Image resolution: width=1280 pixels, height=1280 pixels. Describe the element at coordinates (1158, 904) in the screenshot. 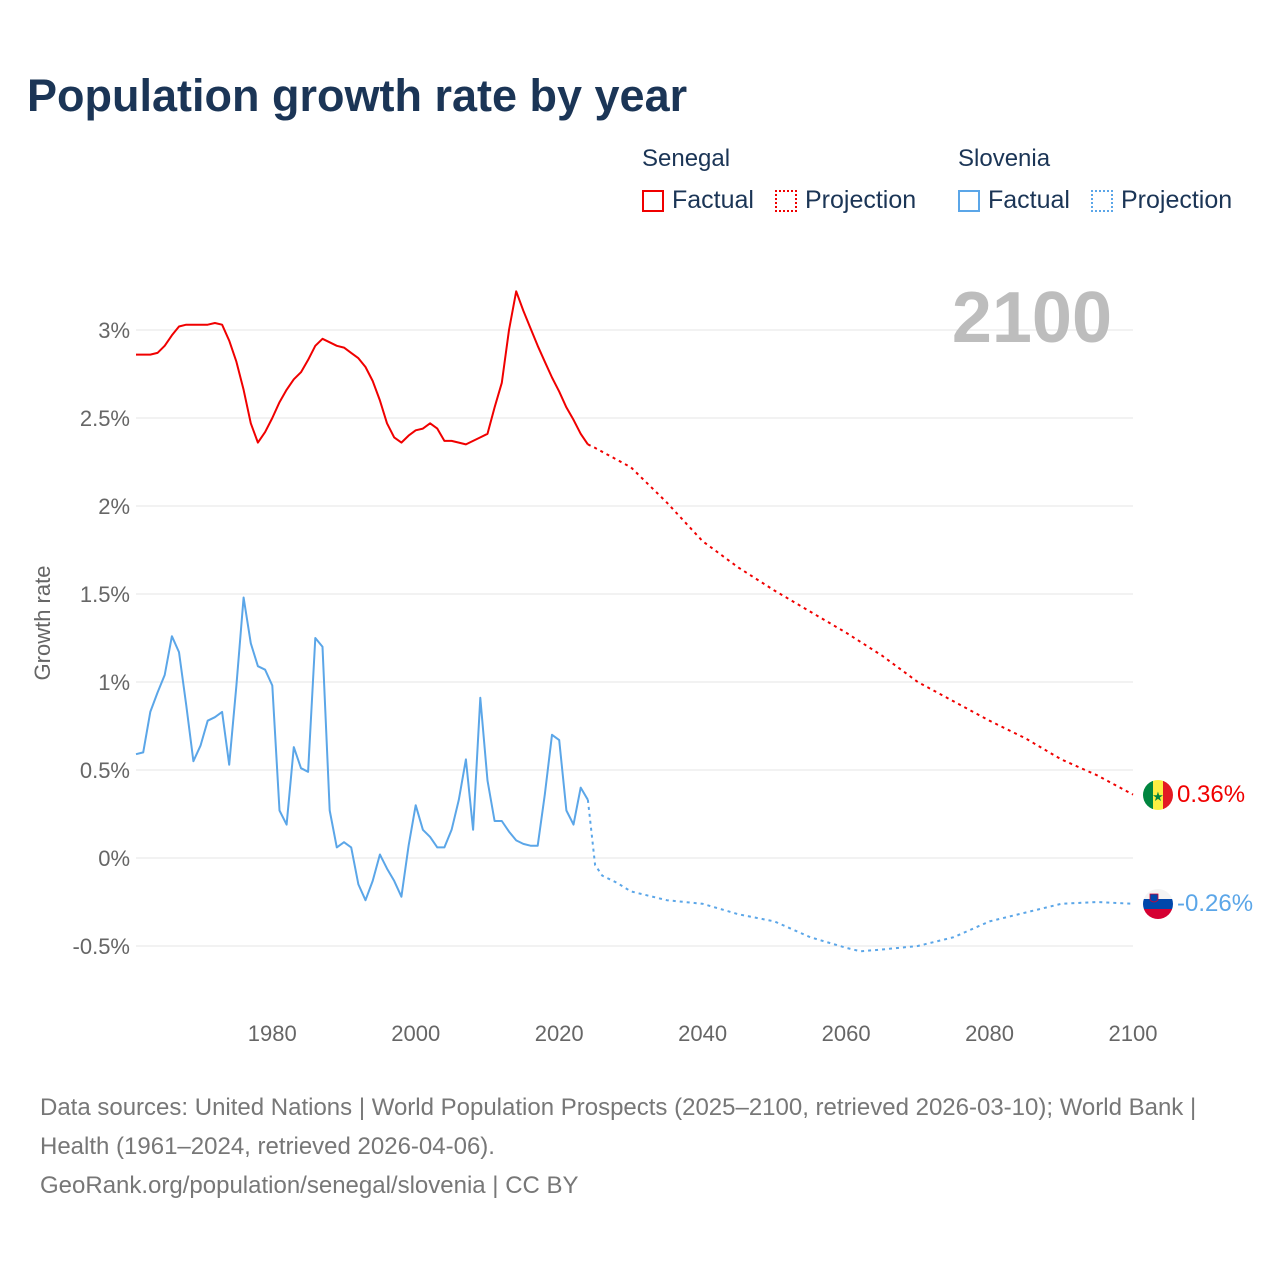

I see `slovenia-flag-icon` at that location.